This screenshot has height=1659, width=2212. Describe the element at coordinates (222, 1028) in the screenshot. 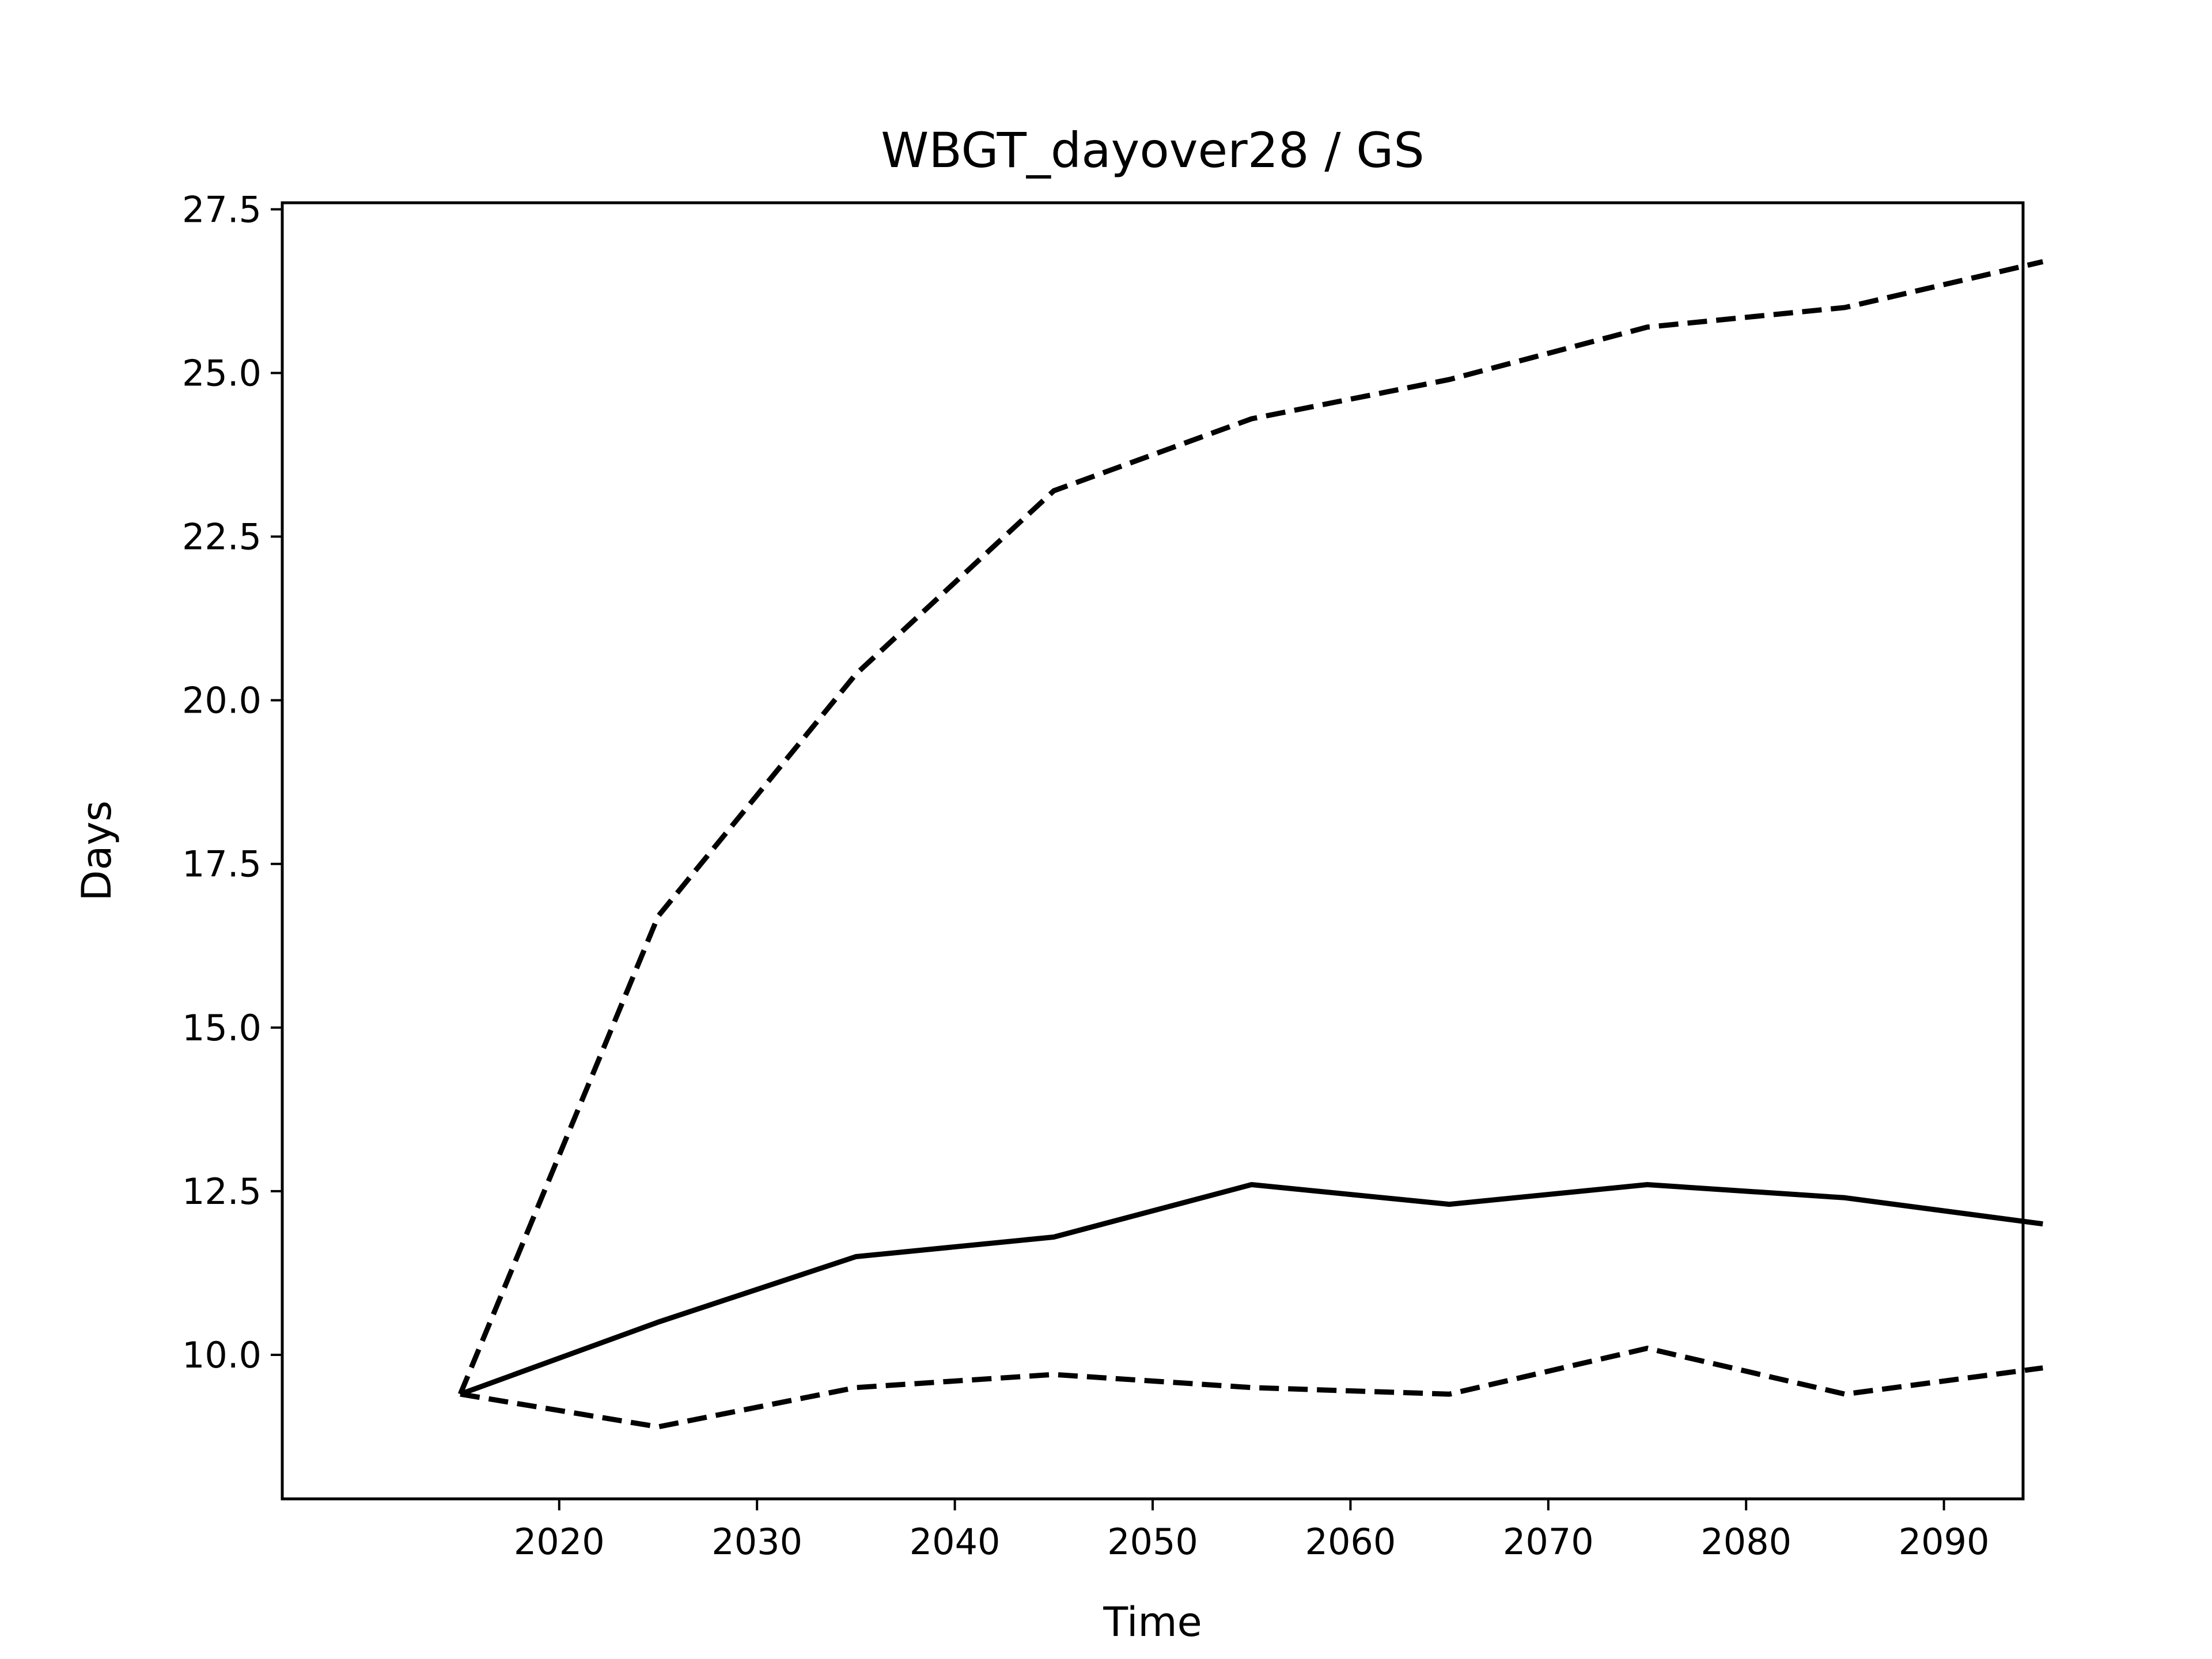

I see `y-tick-label: 15.0` at that location.